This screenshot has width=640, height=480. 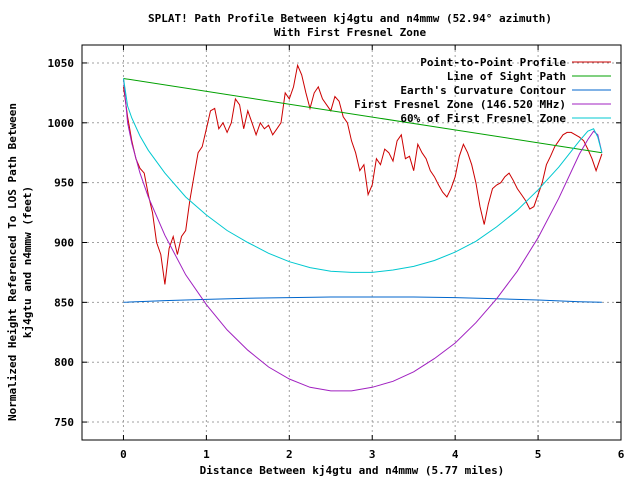 What do you see at coordinates (362, 116) in the screenshot?
I see `series-line-of-sight-path` at bounding box center [362, 116].